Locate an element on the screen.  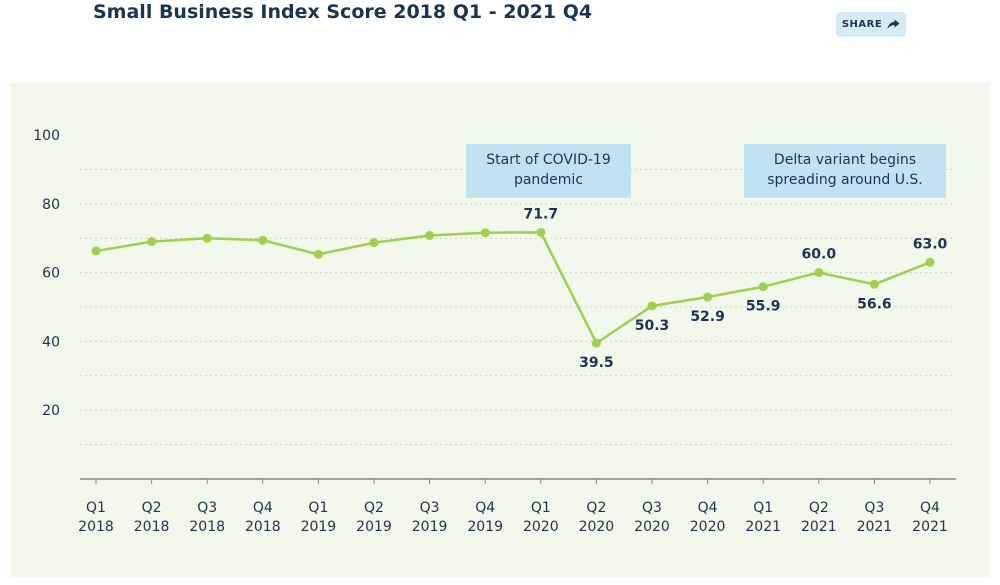
y-tick-label: 100 is located at coordinates (46, 136).